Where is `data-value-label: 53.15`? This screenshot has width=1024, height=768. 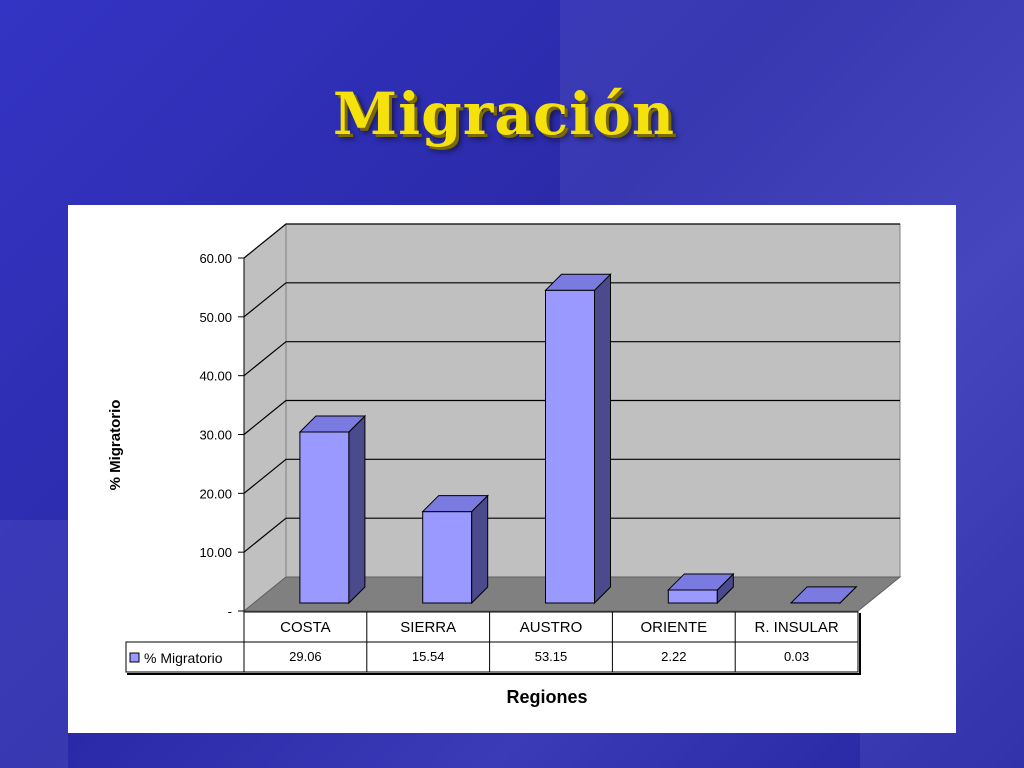 data-value-label: 53.15 is located at coordinates (551, 656).